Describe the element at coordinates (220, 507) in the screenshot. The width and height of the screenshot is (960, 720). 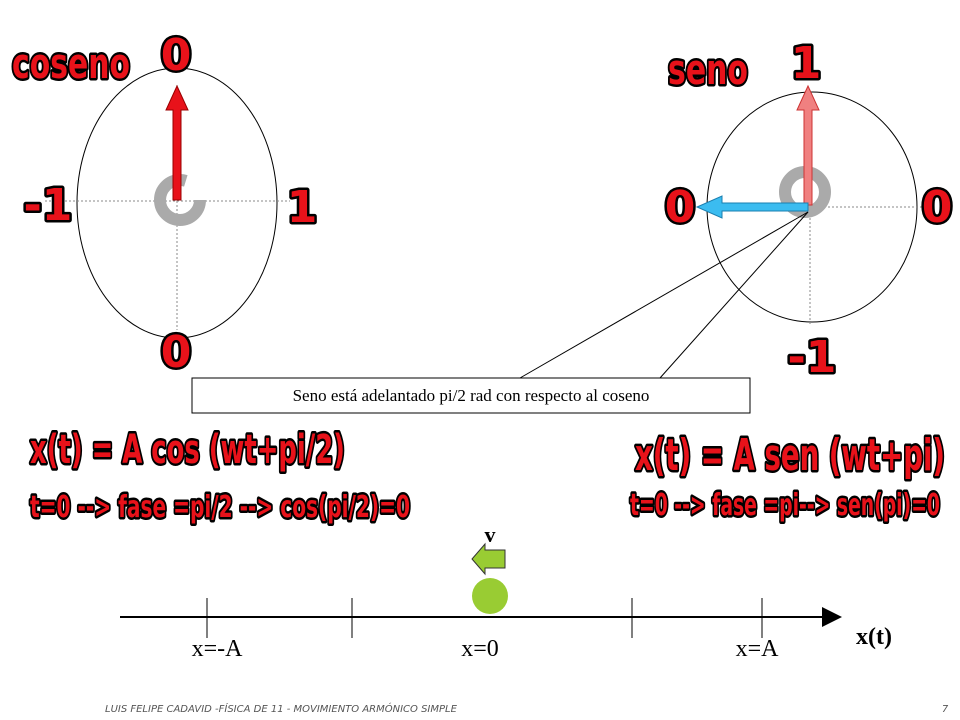
I see `cosine-phase: t=0 --> fase =pi/2 --> cos(pi/2)=0` at that location.